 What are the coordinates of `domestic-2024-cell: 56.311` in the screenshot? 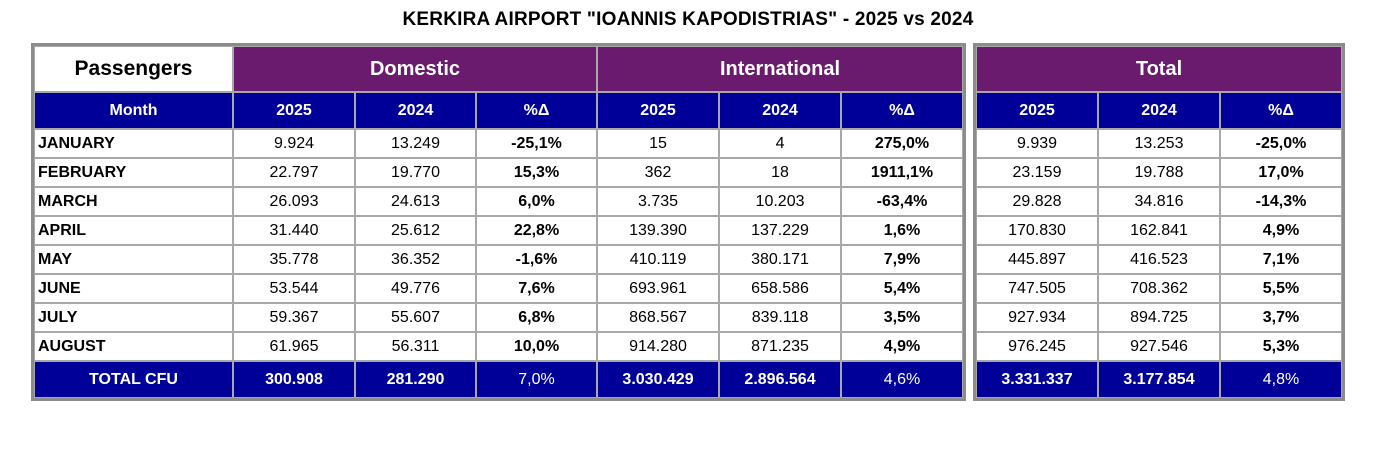 It's located at (415, 346).